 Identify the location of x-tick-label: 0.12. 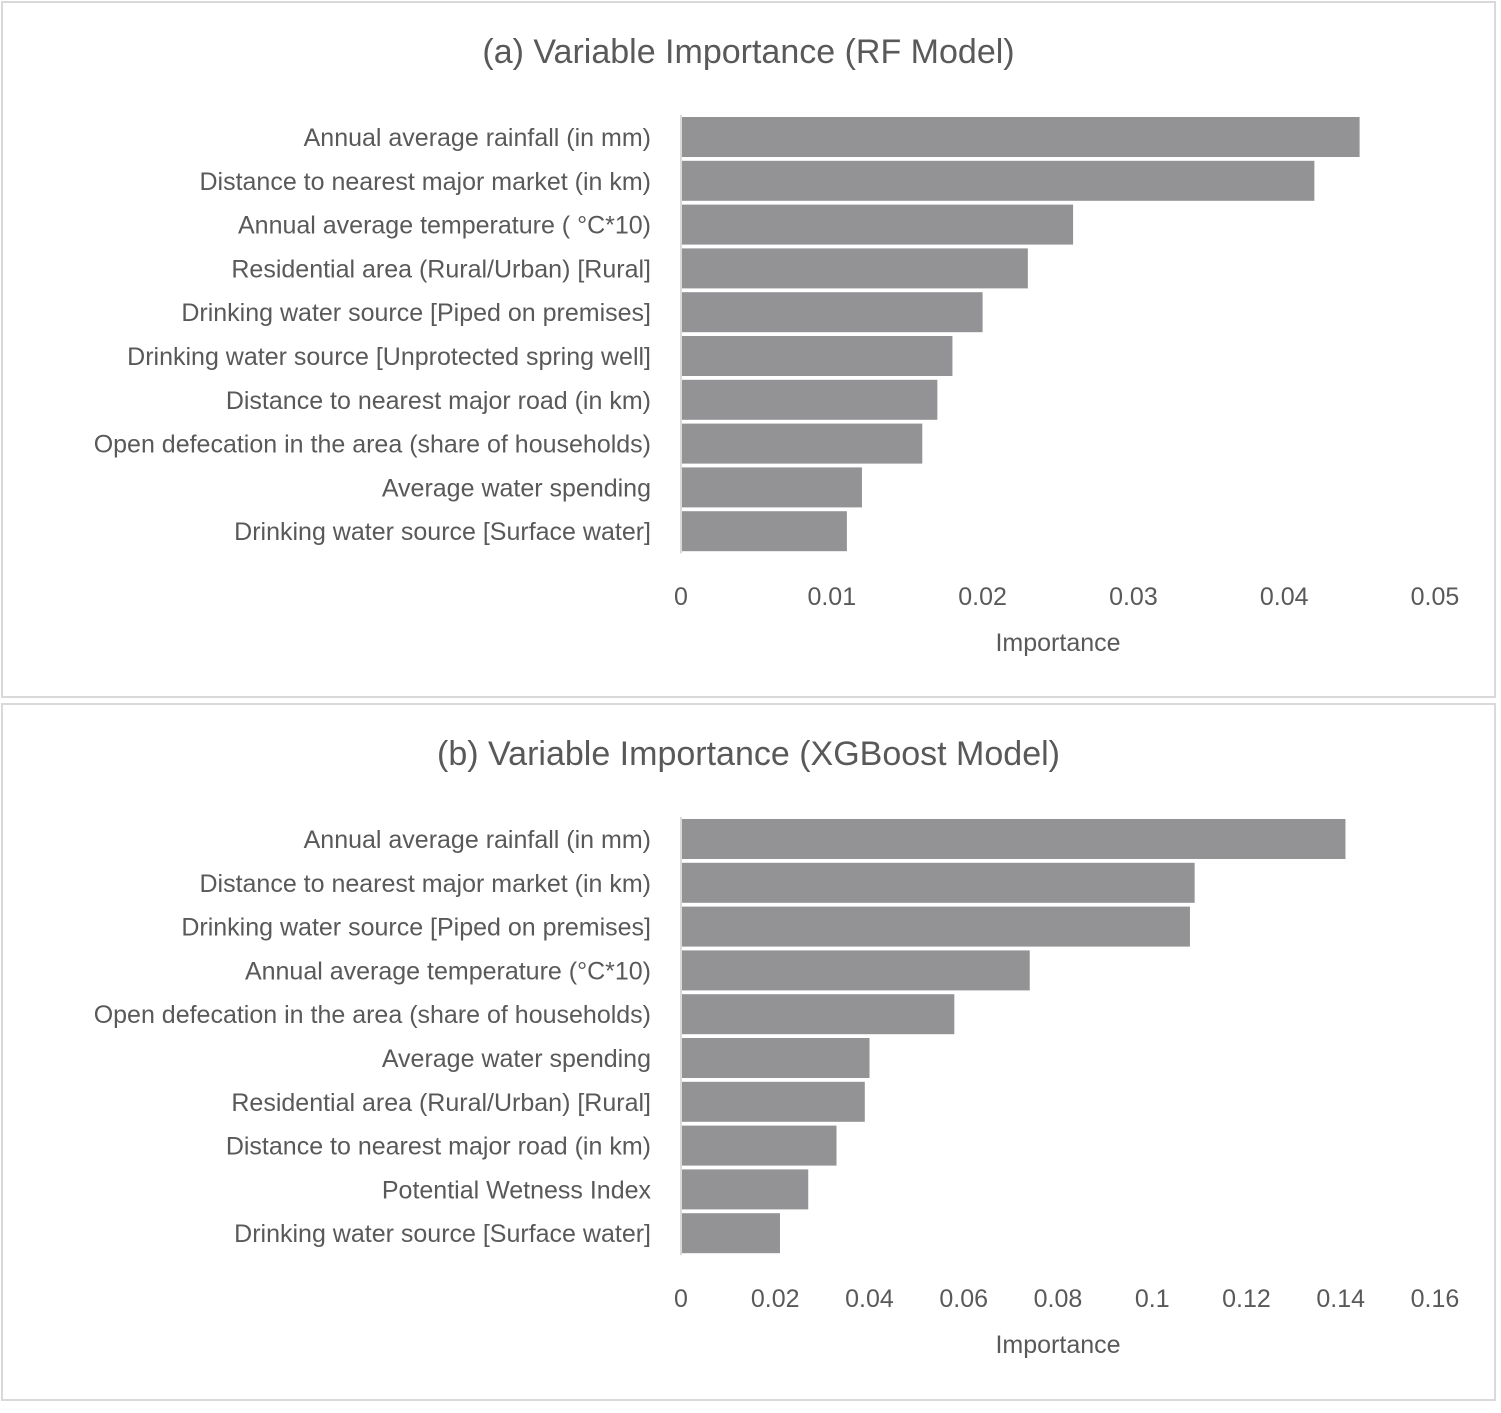
(1246, 1299).